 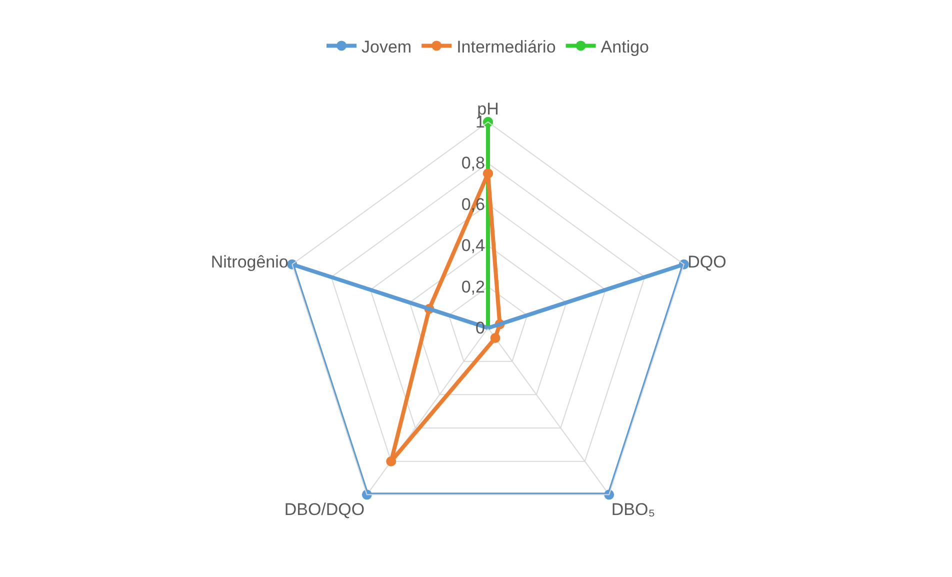 What do you see at coordinates (387, 46) in the screenshot?
I see `legend-label: Jovem` at bounding box center [387, 46].